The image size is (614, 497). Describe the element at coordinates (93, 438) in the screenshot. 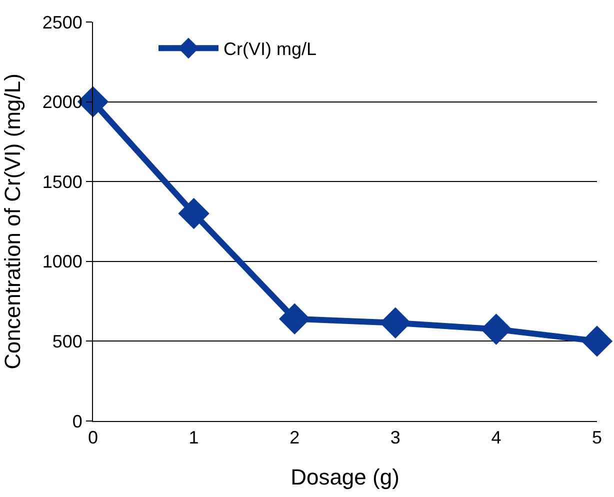

I see `x-tick-label: 0` at that location.